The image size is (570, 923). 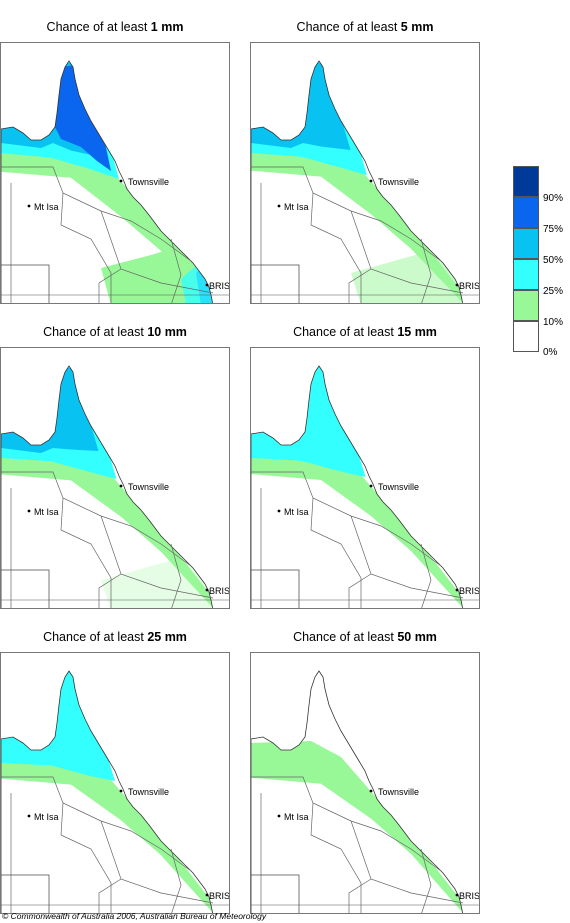 What do you see at coordinates (553, 198) in the screenshot?
I see `legend-label-90: 90%` at bounding box center [553, 198].